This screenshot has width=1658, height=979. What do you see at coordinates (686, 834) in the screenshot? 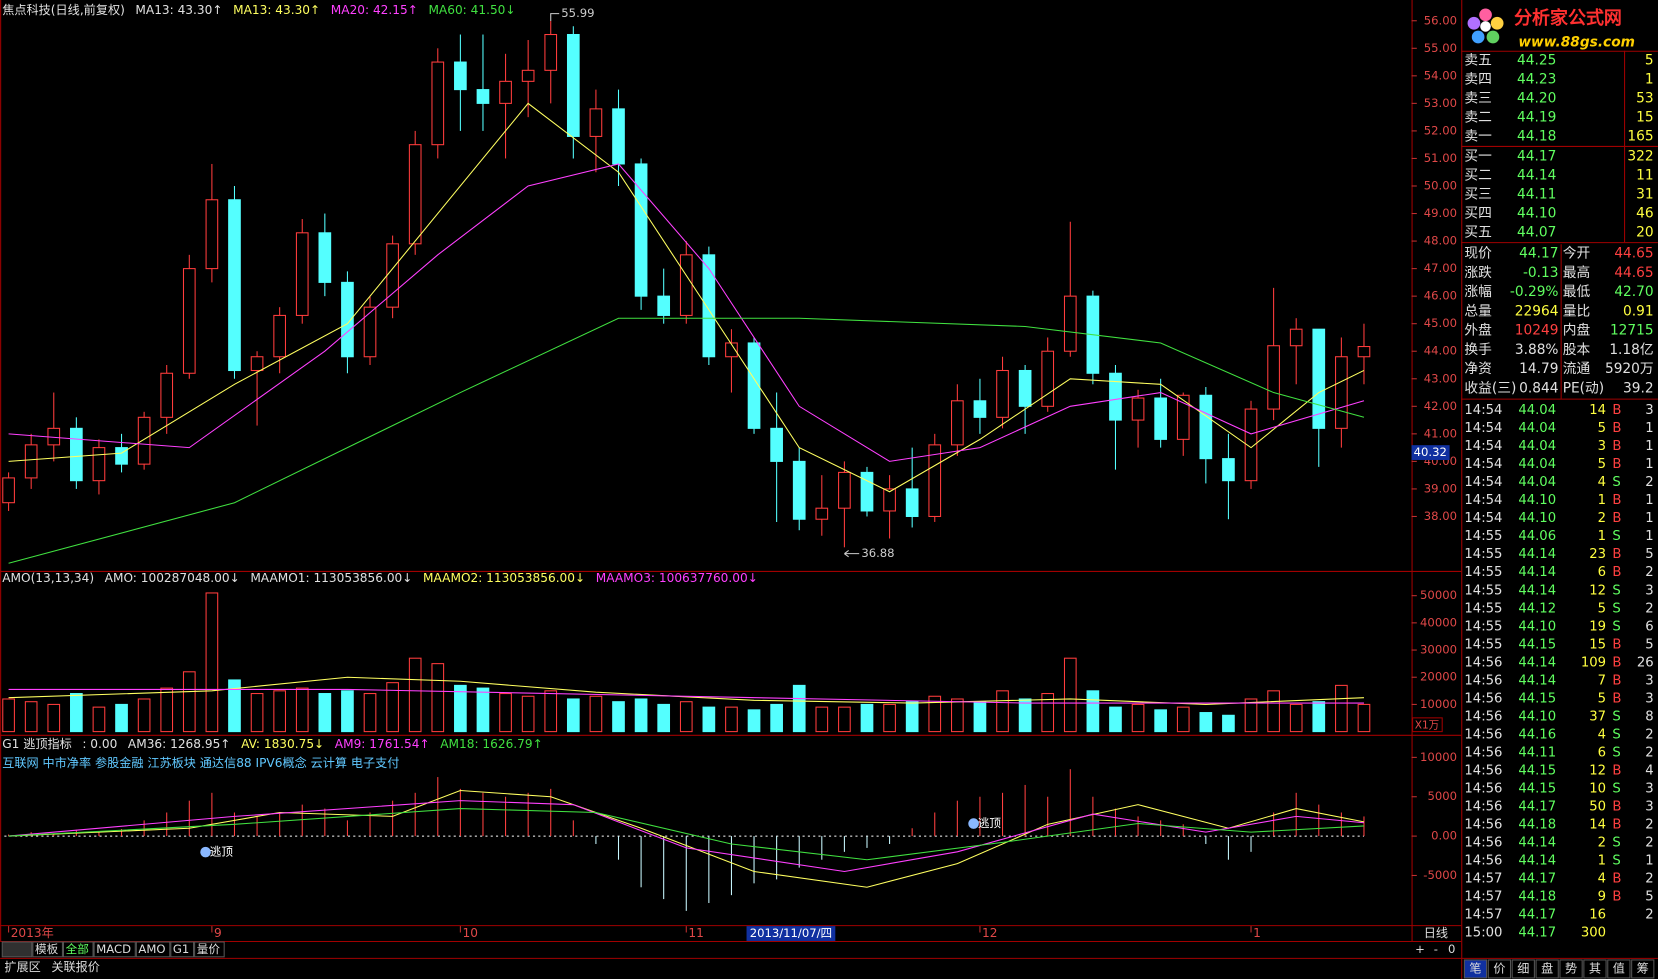
I see `indicator-line` at bounding box center [686, 834].